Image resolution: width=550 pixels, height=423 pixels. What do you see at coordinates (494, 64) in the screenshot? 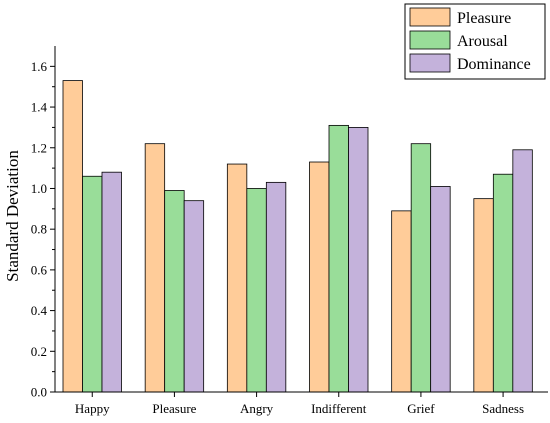
I see `legend-label-dominance: Dominance` at bounding box center [494, 64].